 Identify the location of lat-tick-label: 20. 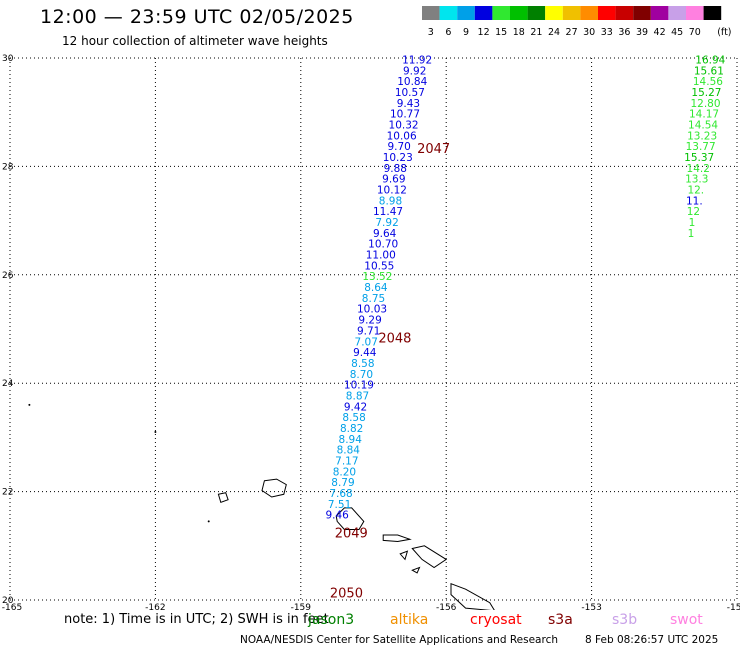
(8, 601).